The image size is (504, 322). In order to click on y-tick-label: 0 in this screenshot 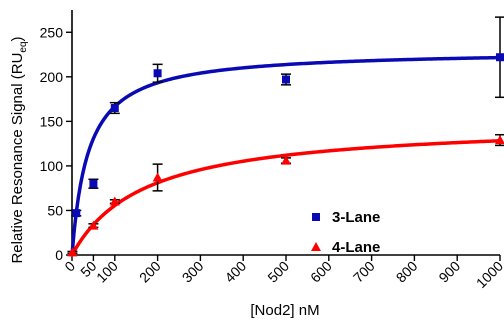, I will do `click(59, 255)`.